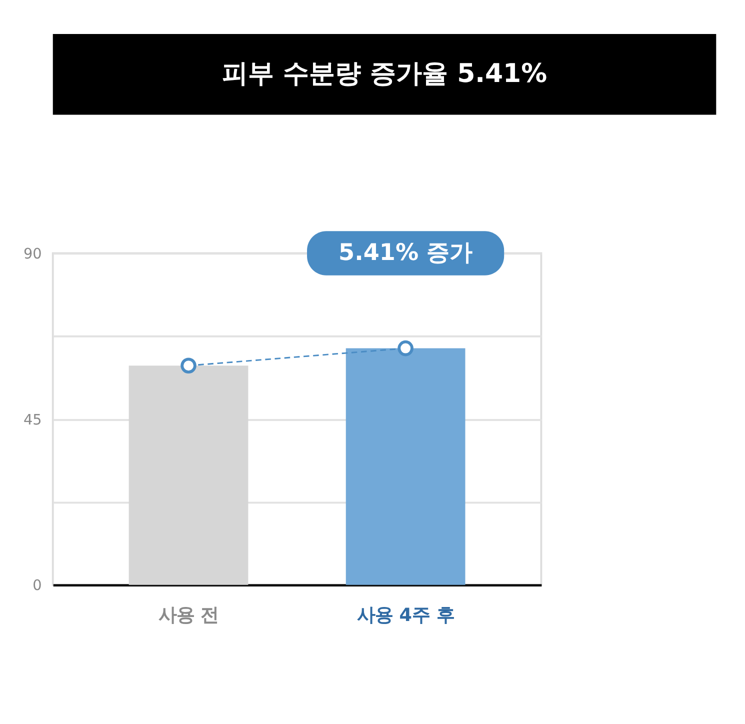 Image resolution: width=745 pixels, height=724 pixels. I want to click on x-tick-label: 사용 4주 후, so click(405, 615).